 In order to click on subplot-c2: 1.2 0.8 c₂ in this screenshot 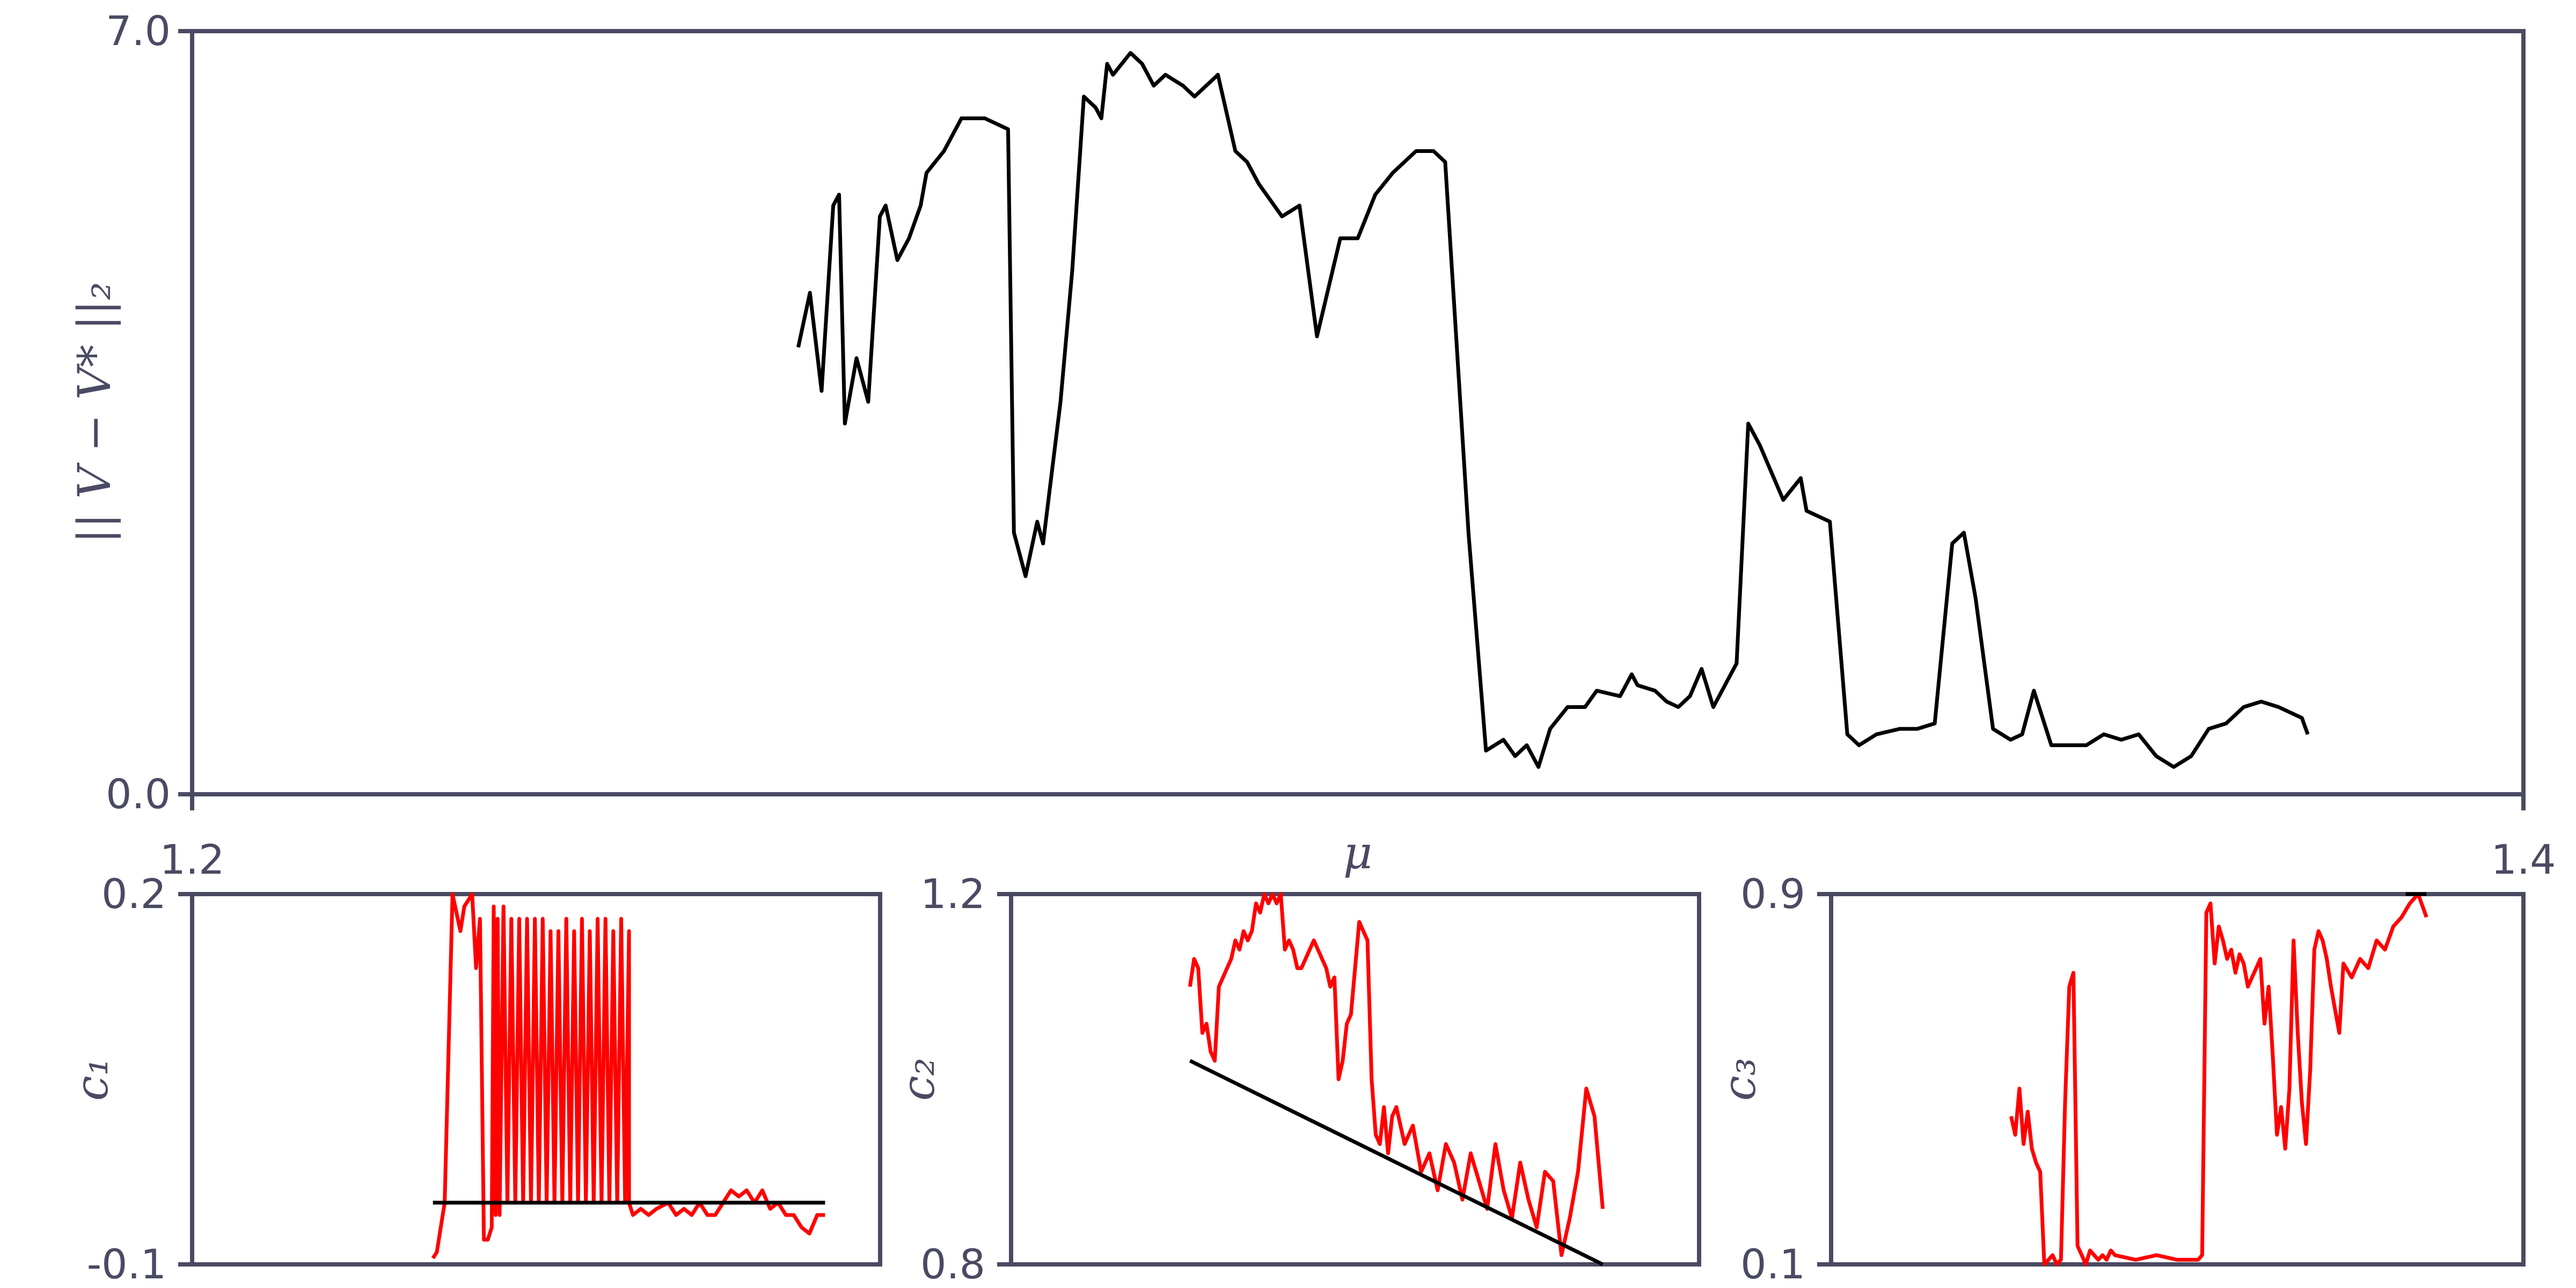, I will do `click(1296, 1079)`.